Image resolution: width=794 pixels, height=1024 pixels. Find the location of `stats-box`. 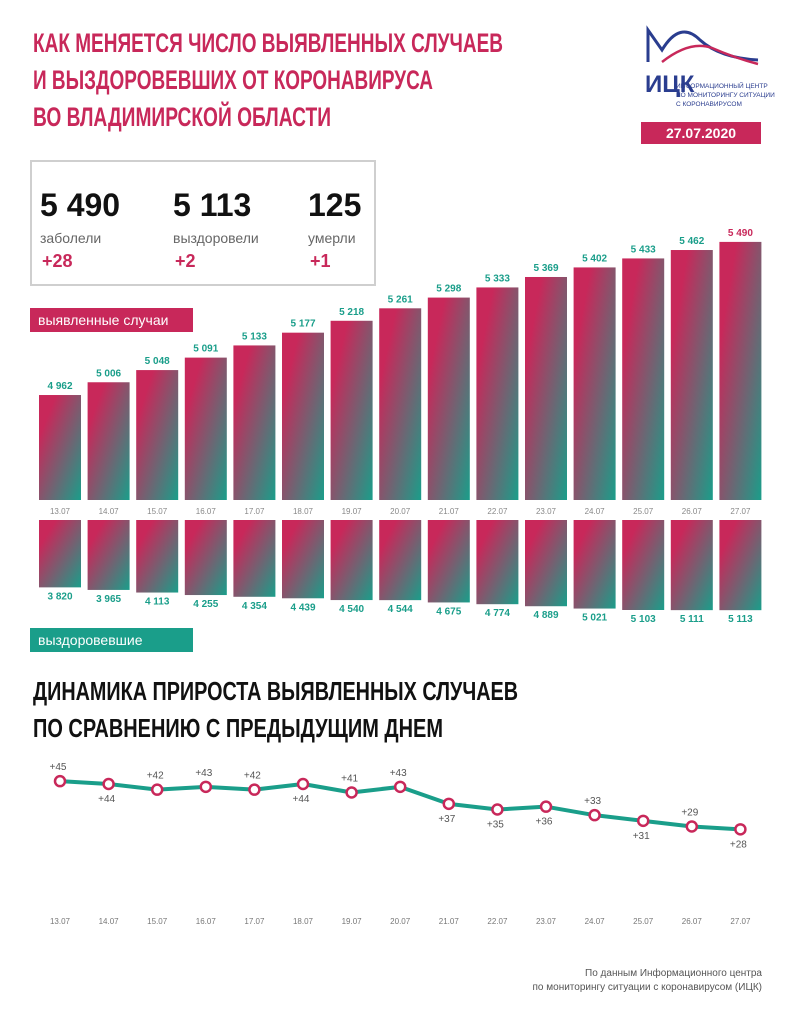

stats-box is located at coordinates (203, 223).